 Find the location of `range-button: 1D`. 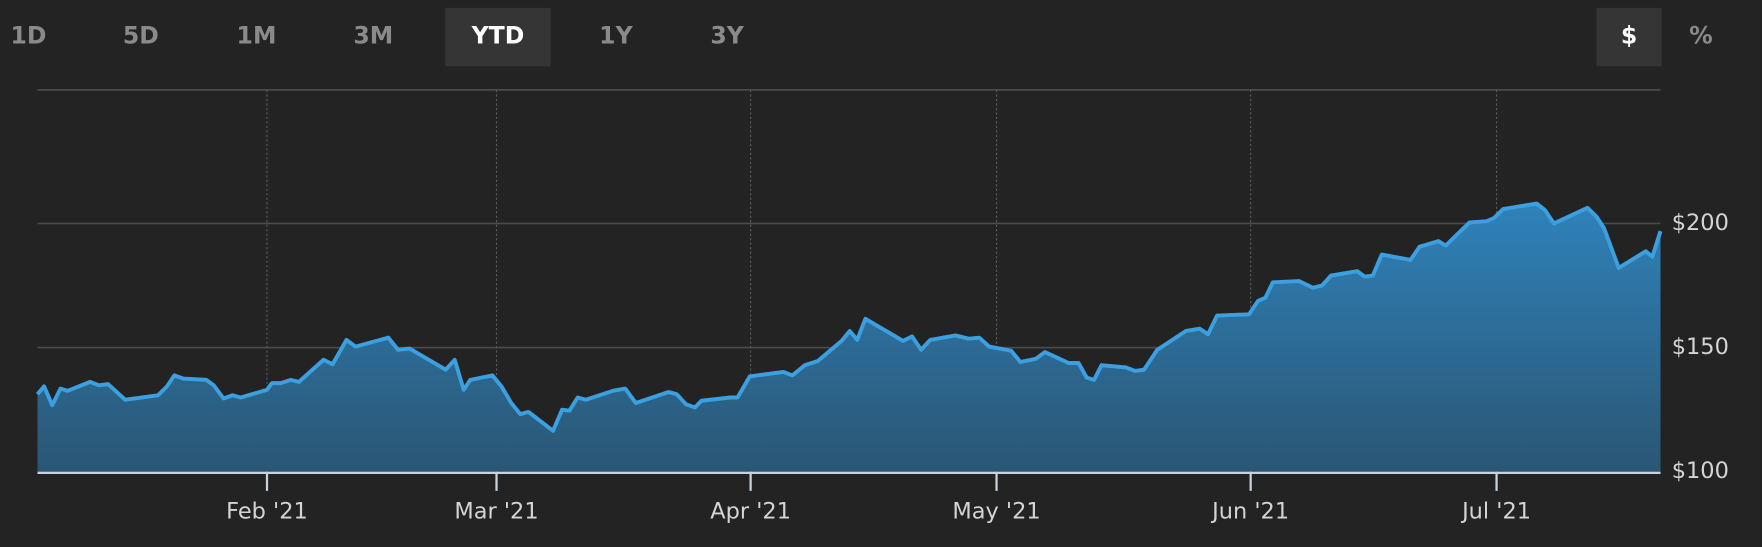

range-button: 1D is located at coordinates (28, 36).